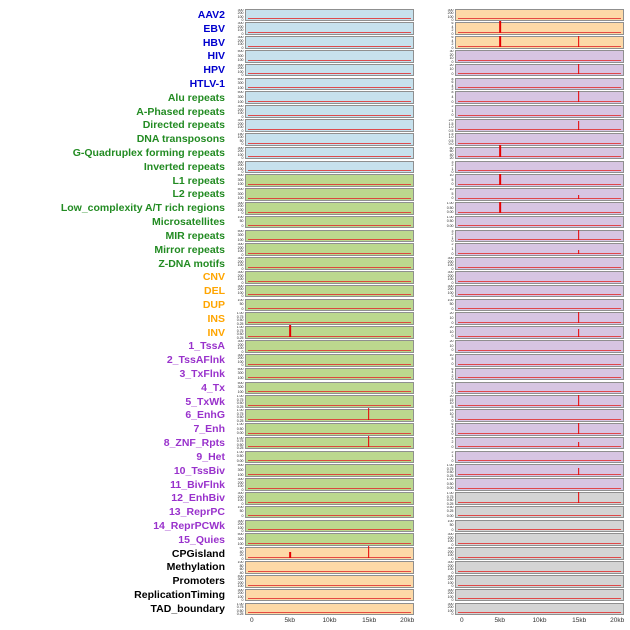 The width and height of the screenshot is (630, 630). Describe the element at coordinates (451, 137) in the screenshot. I see `y-tick-label: 1.0` at that location.